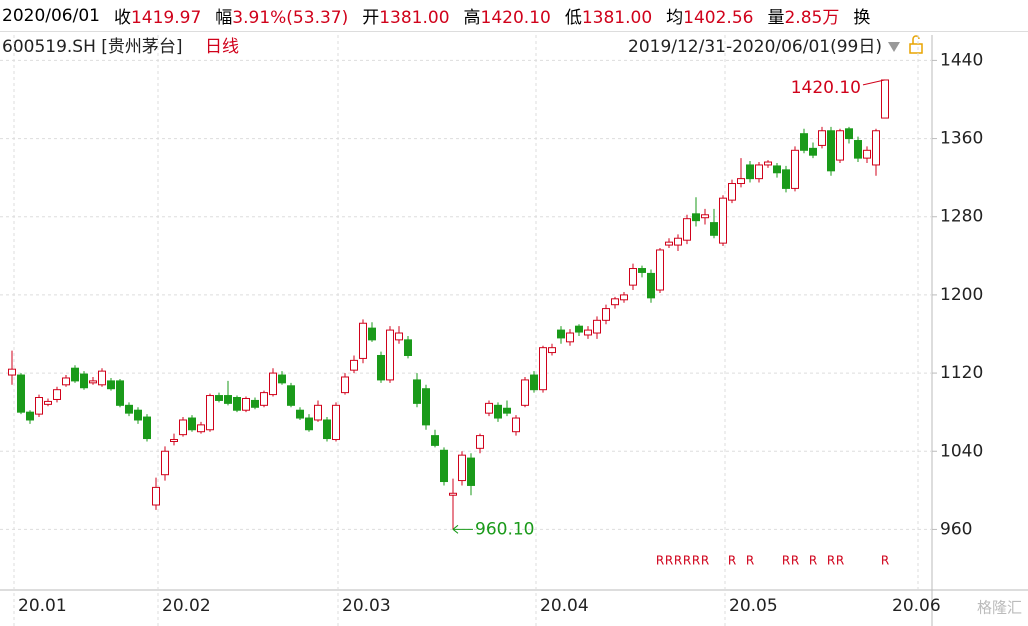  What do you see at coordinates (504, 529) in the screenshot?
I see `min-label: 960.10` at bounding box center [504, 529].